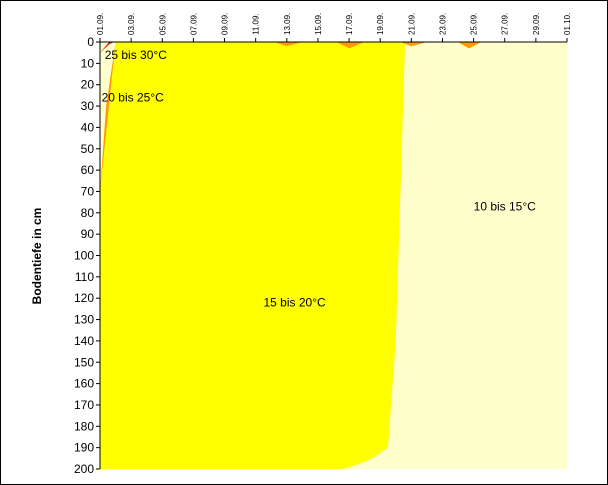 This screenshot has width=608, height=485. I want to click on band-label: 10 bis 15°C, so click(505, 206).